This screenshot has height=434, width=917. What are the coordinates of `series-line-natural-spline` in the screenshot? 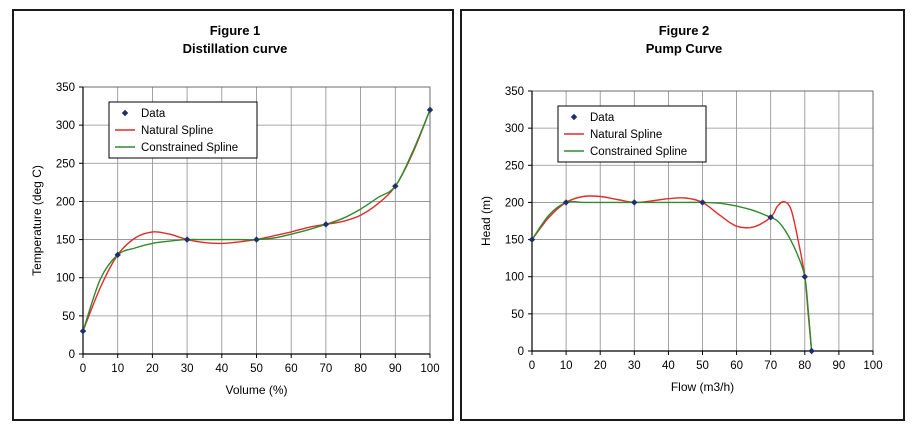 It's located at (672, 273).